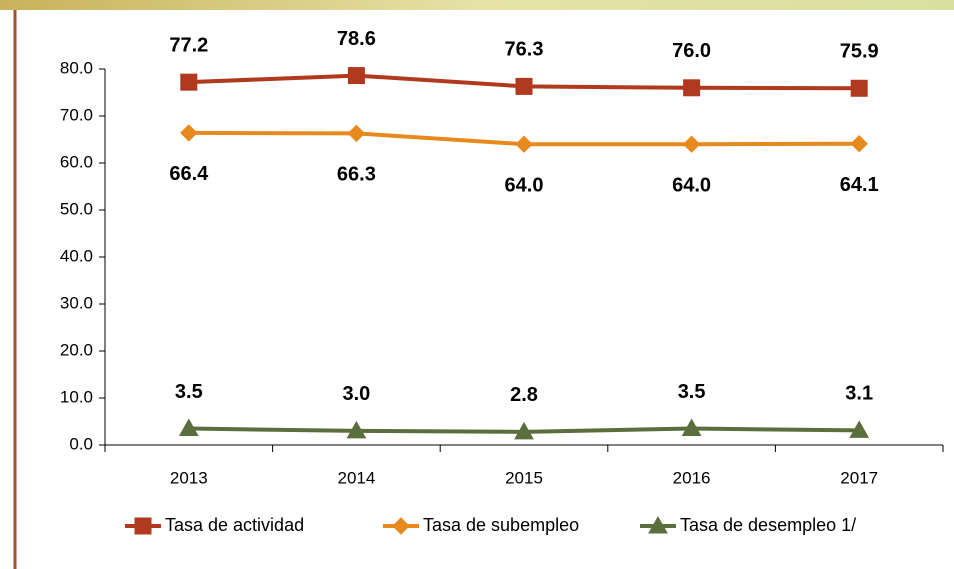 Image resolution: width=954 pixels, height=569 pixels. Describe the element at coordinates (188, 45) in the screenshot. I see `data-label: 77.2` at that location.